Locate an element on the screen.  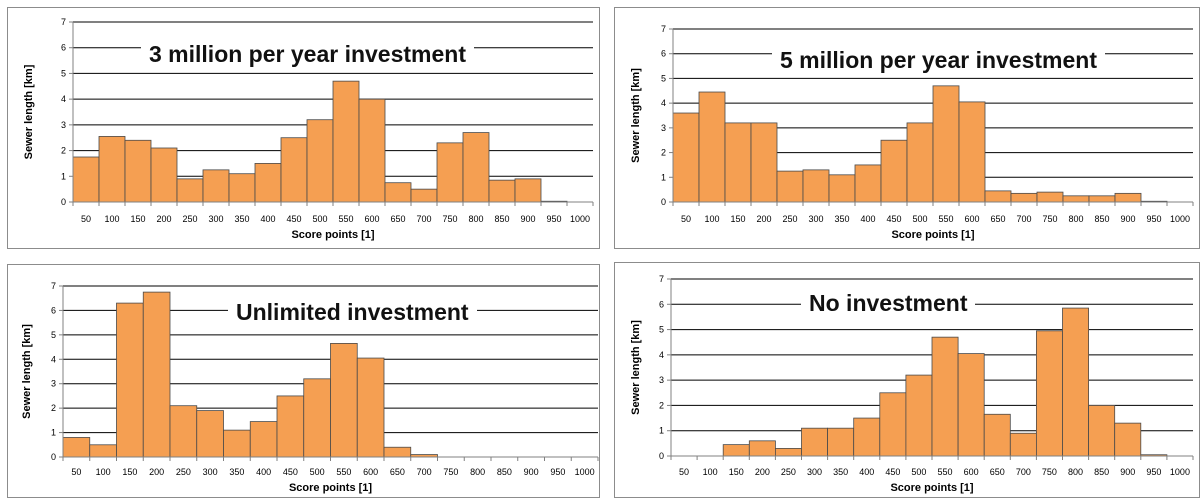
x-tick-label: 450 is located at coordinates (290, 472).